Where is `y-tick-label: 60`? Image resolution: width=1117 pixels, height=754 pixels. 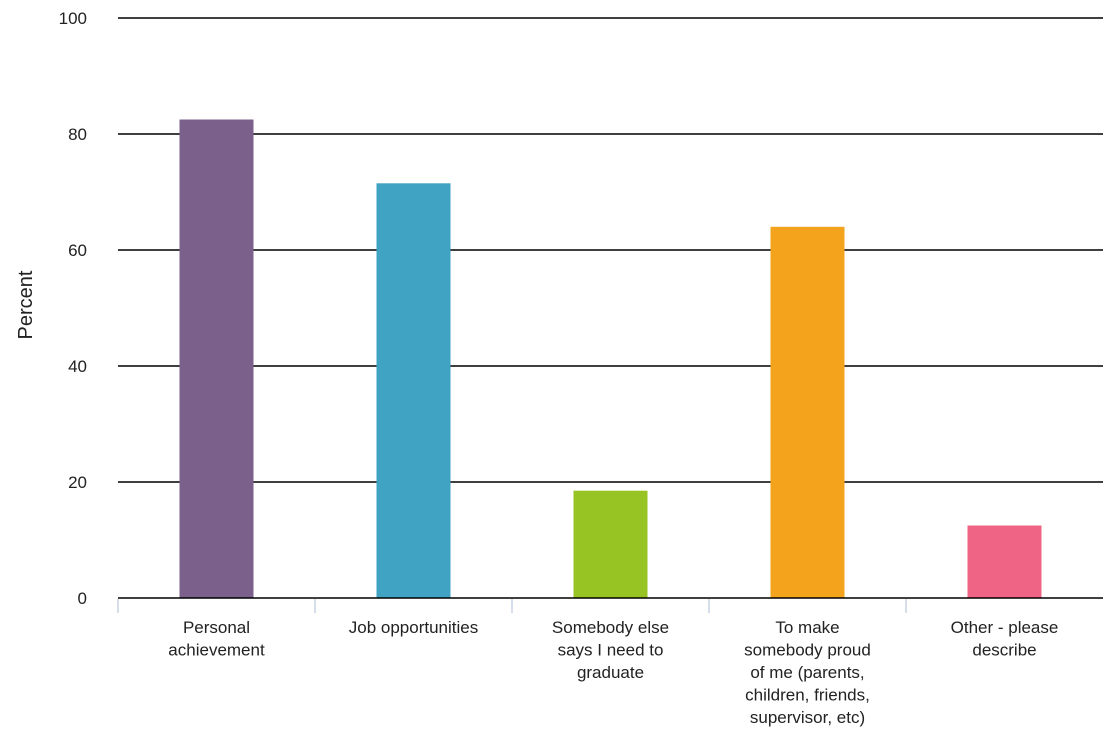 y-tick-label: 60 is located at coordinates (77, 250).